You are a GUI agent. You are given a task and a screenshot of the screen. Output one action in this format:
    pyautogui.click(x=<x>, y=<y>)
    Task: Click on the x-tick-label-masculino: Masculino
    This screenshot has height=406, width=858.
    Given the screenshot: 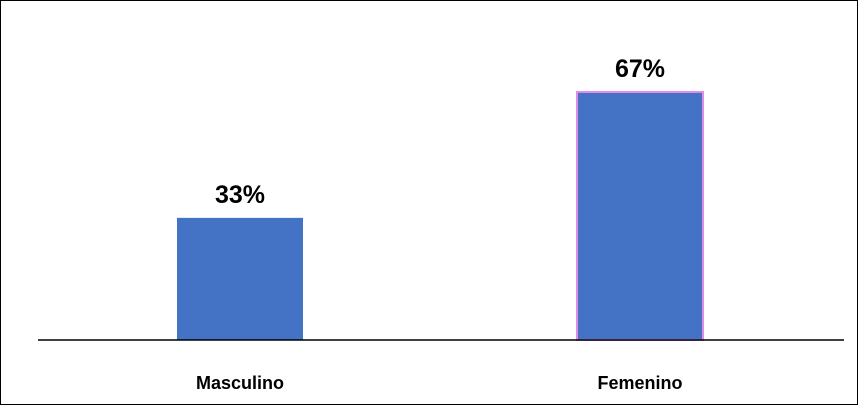 What is the action you would take?
    pyautogui.click(x=240, y=383)
    